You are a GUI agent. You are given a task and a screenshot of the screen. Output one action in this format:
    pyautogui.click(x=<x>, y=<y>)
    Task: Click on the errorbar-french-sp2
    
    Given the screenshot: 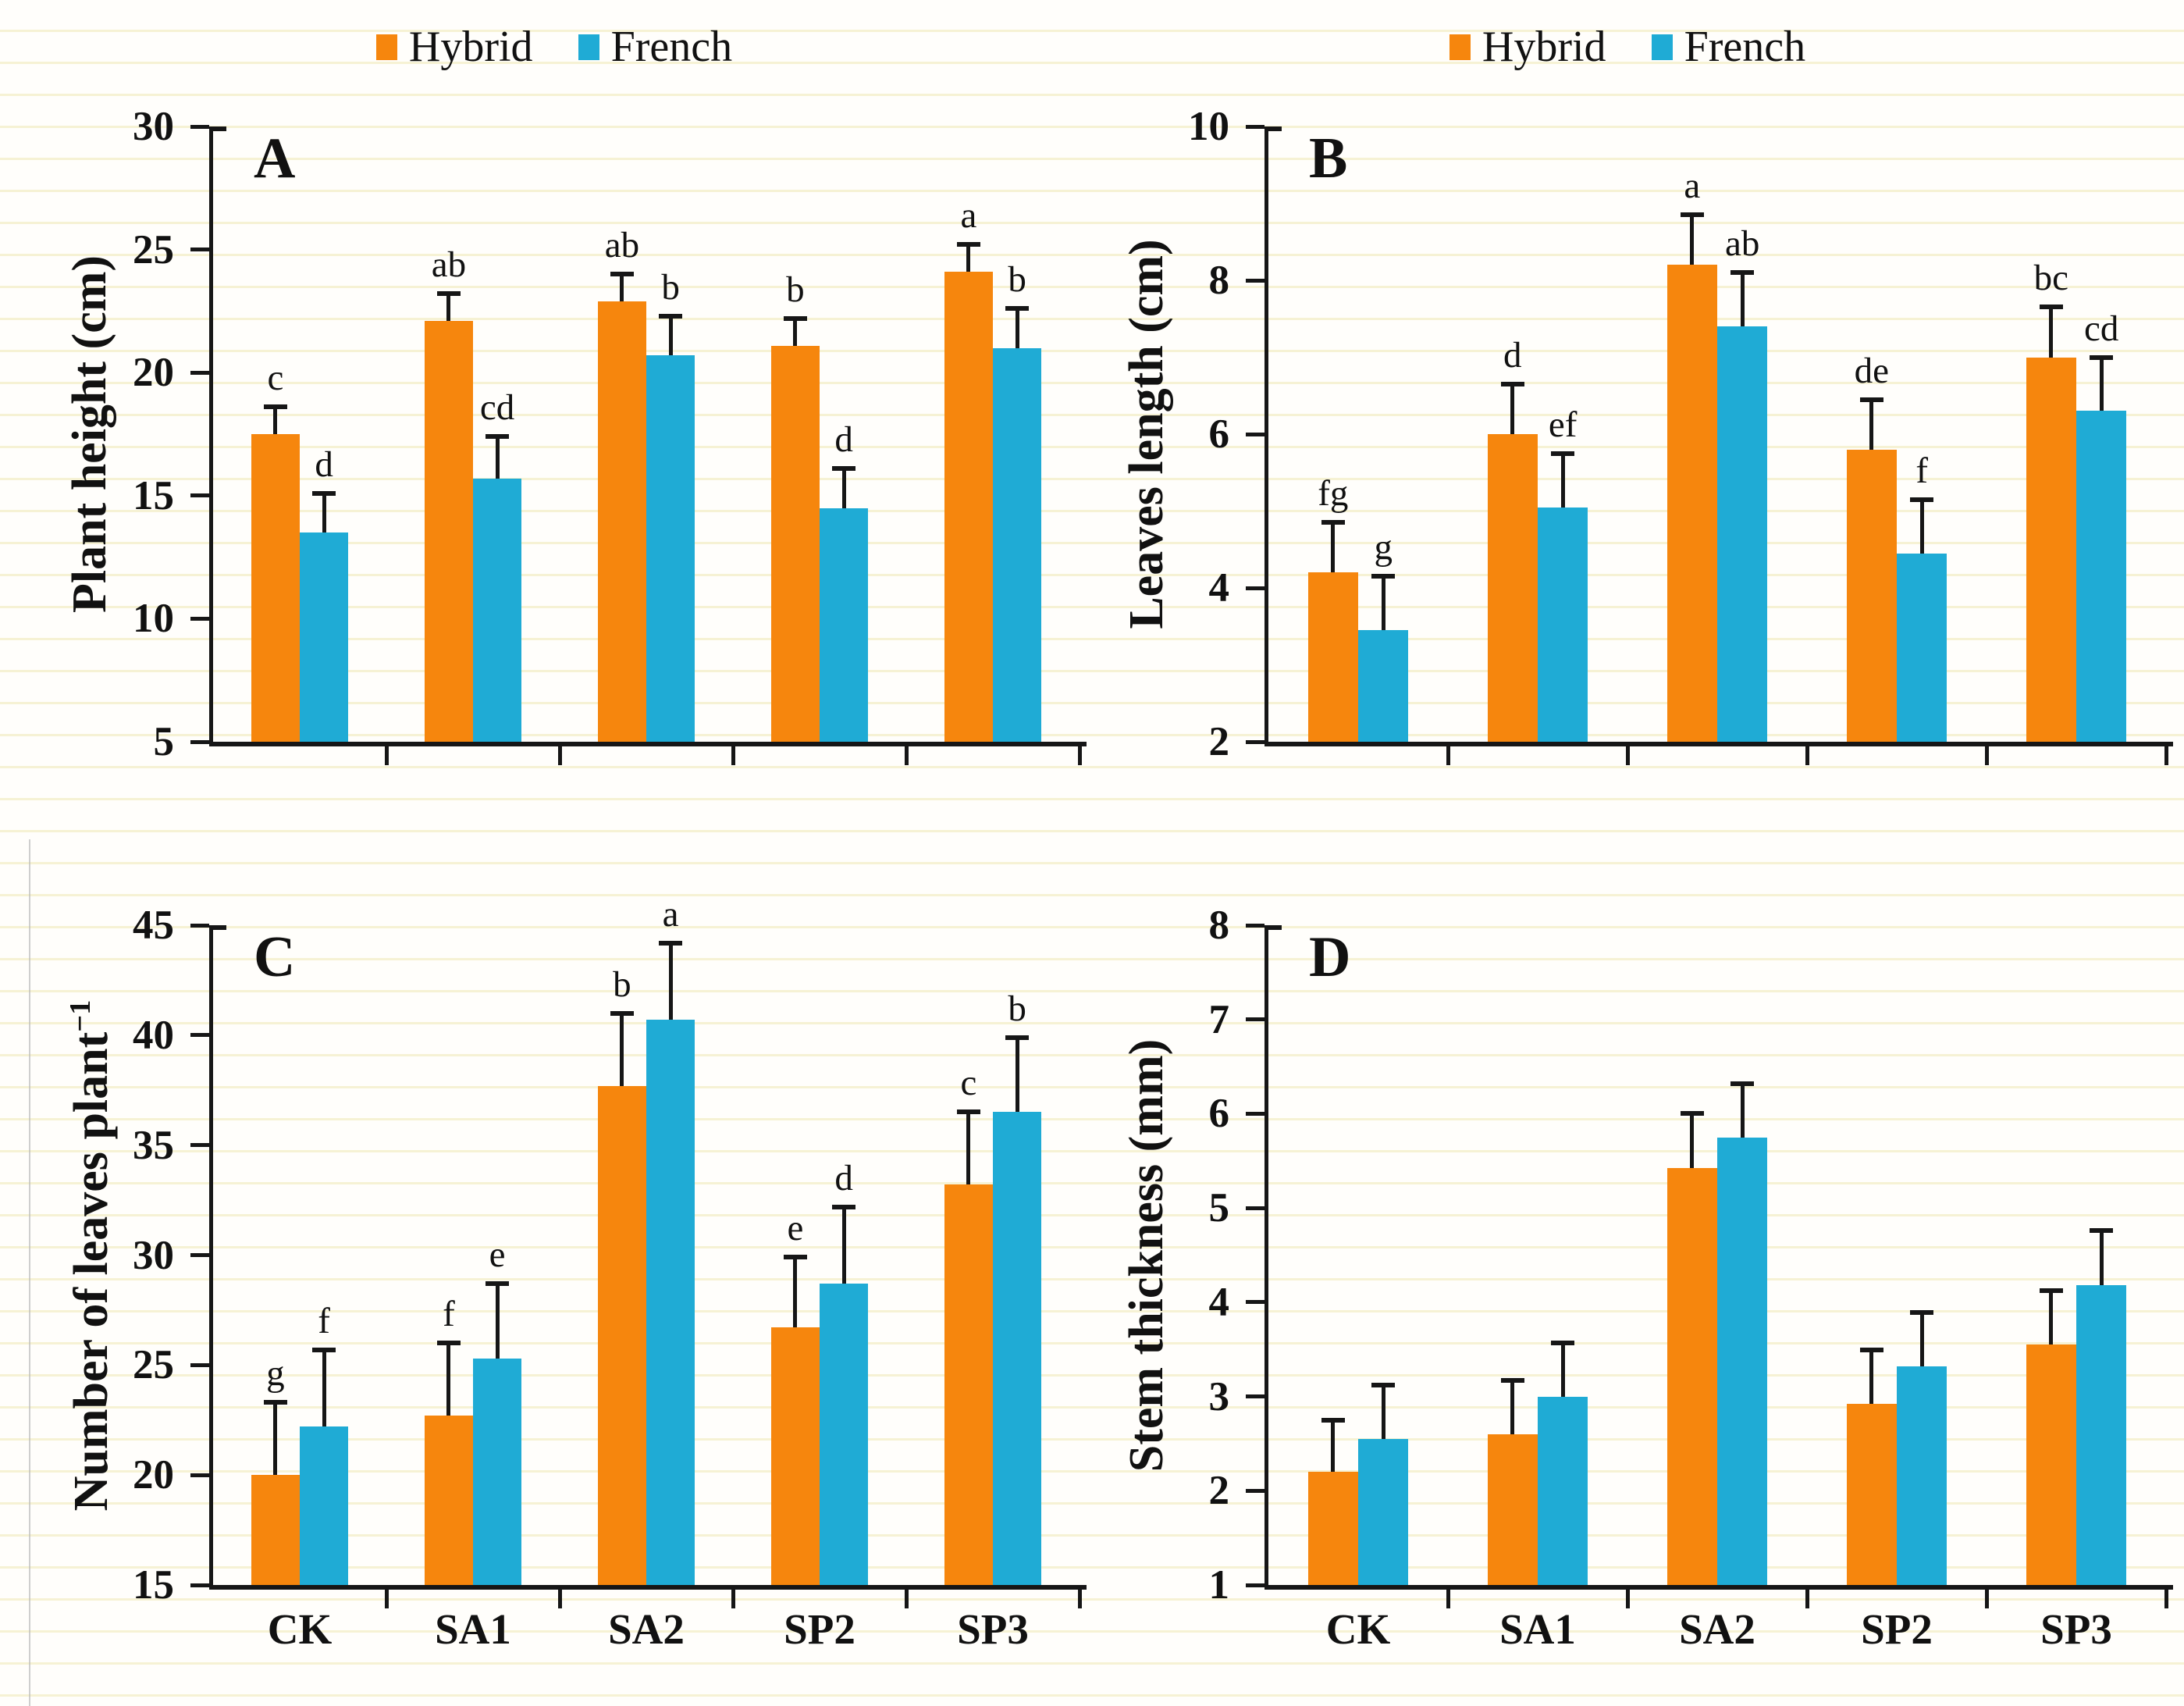 What is the action you would take?
    pyautogui.click(x=843, y=488)
    